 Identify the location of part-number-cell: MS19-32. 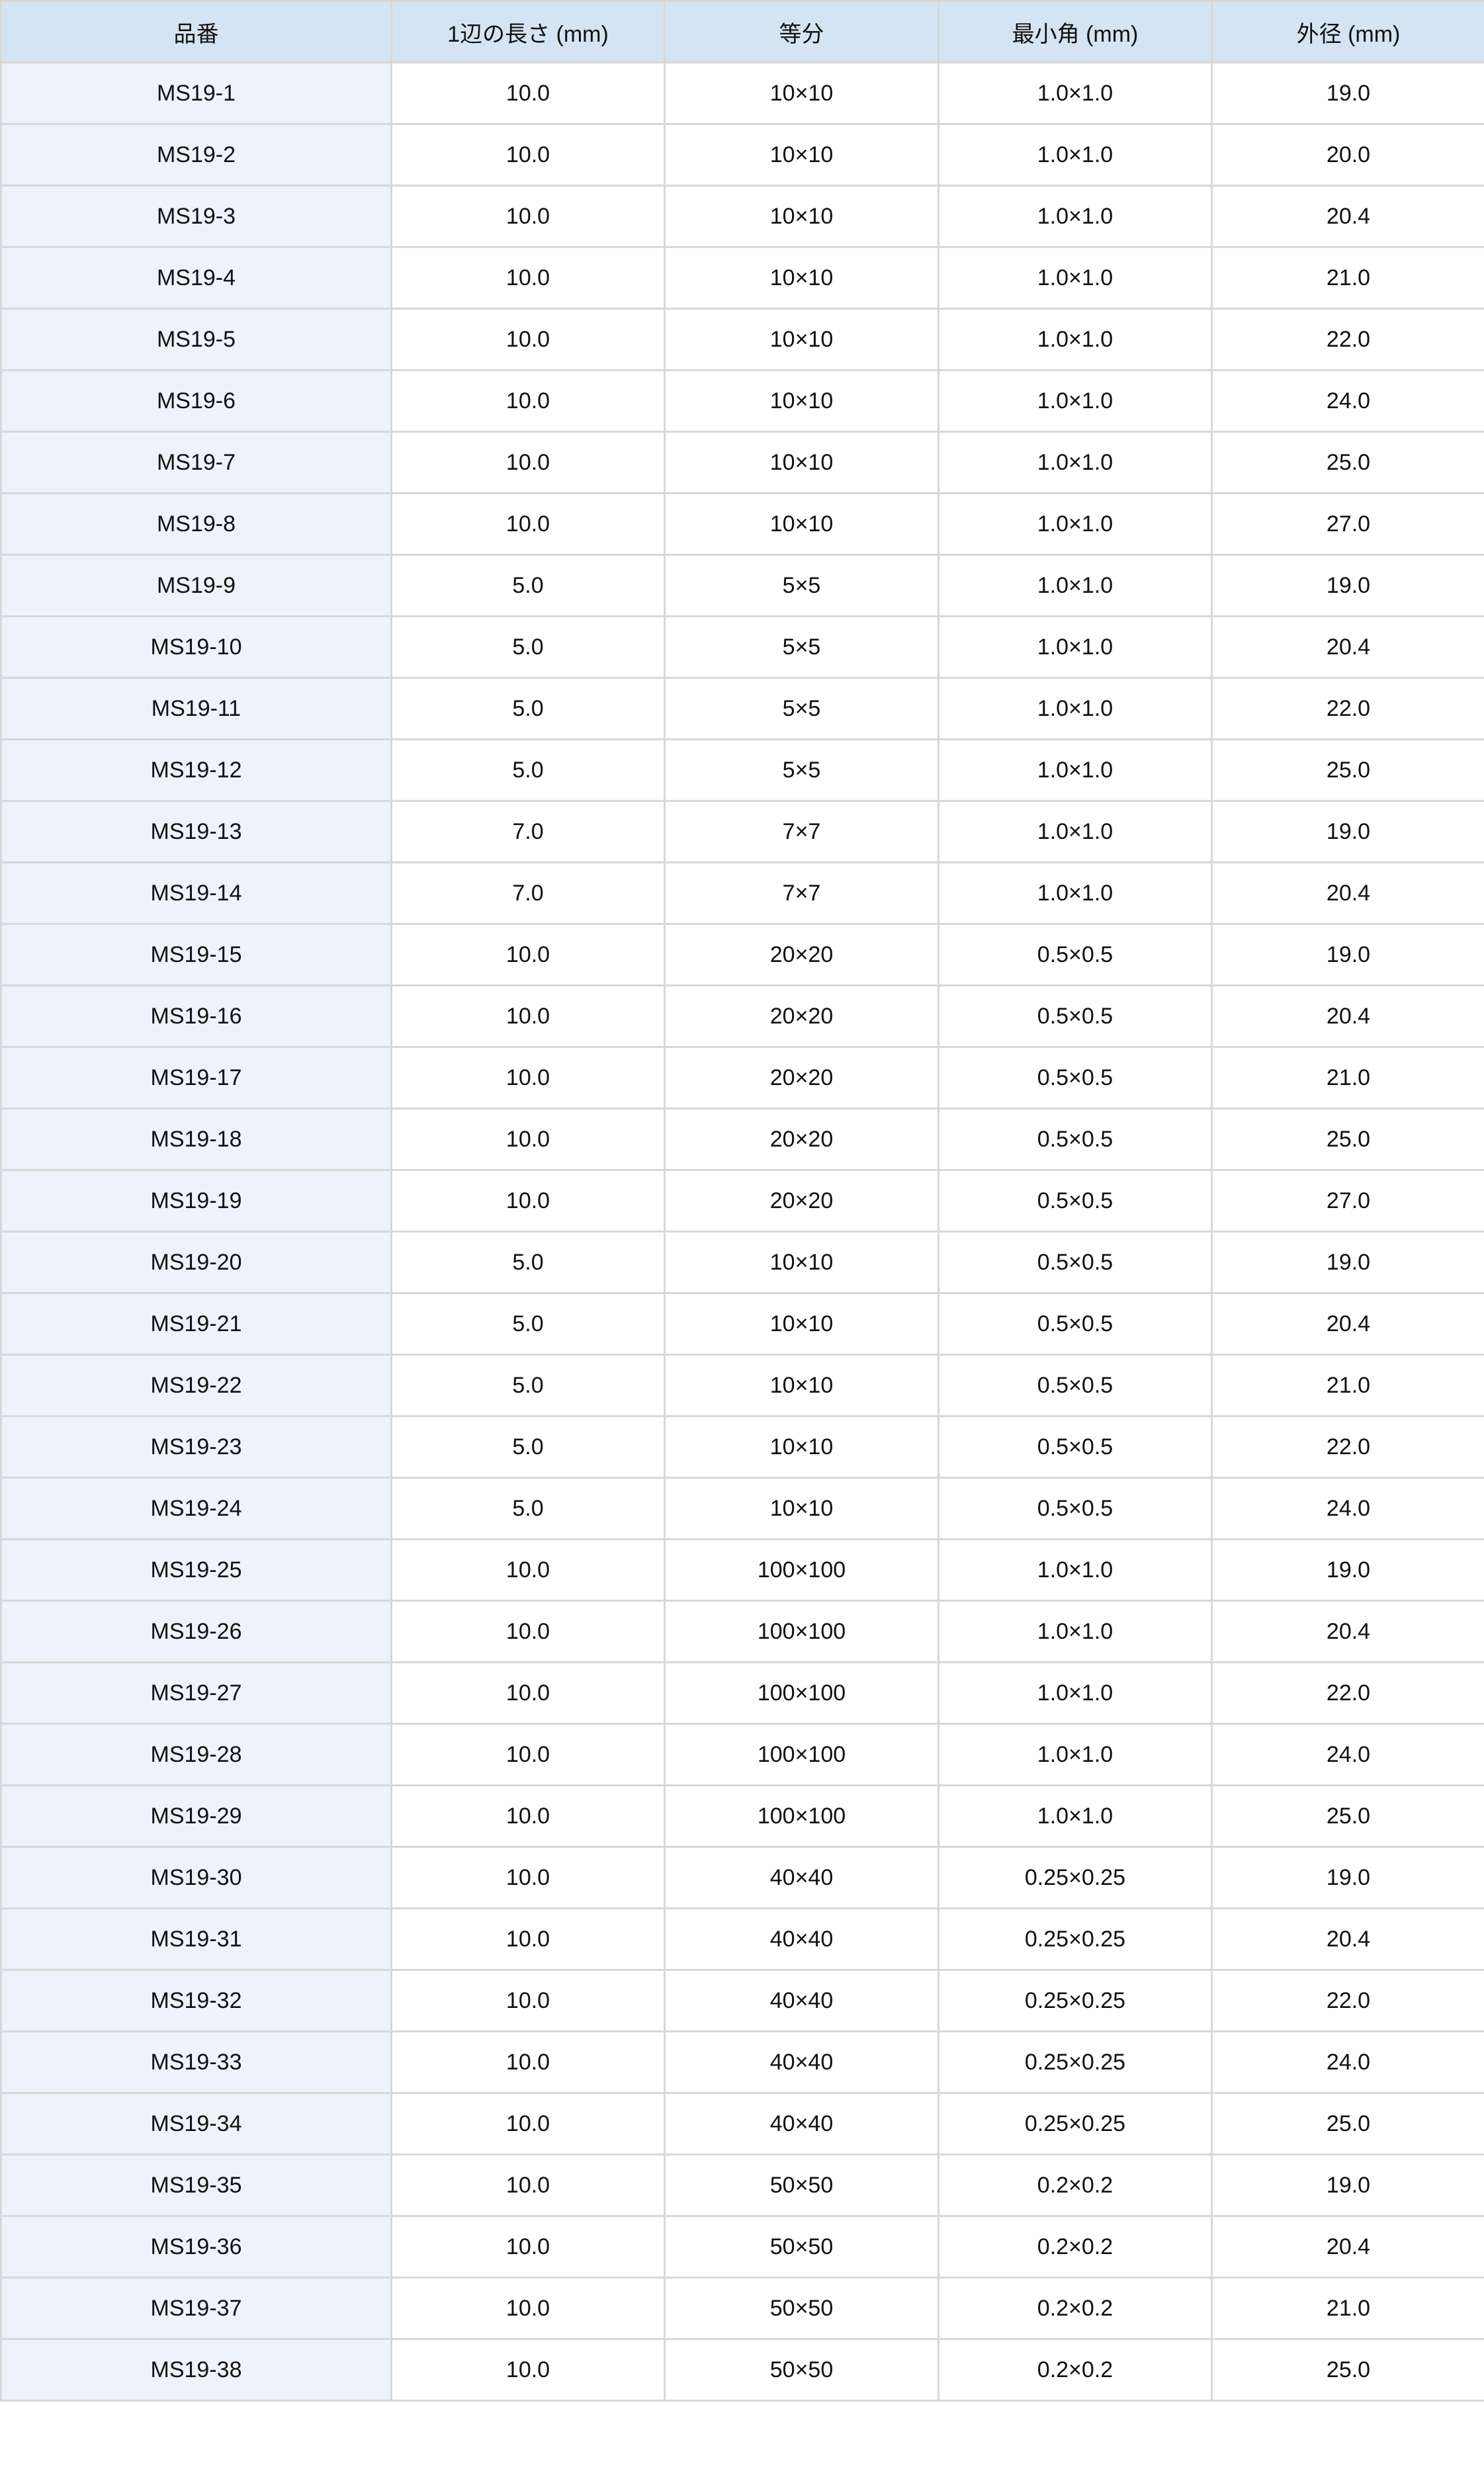
(196, 2001).